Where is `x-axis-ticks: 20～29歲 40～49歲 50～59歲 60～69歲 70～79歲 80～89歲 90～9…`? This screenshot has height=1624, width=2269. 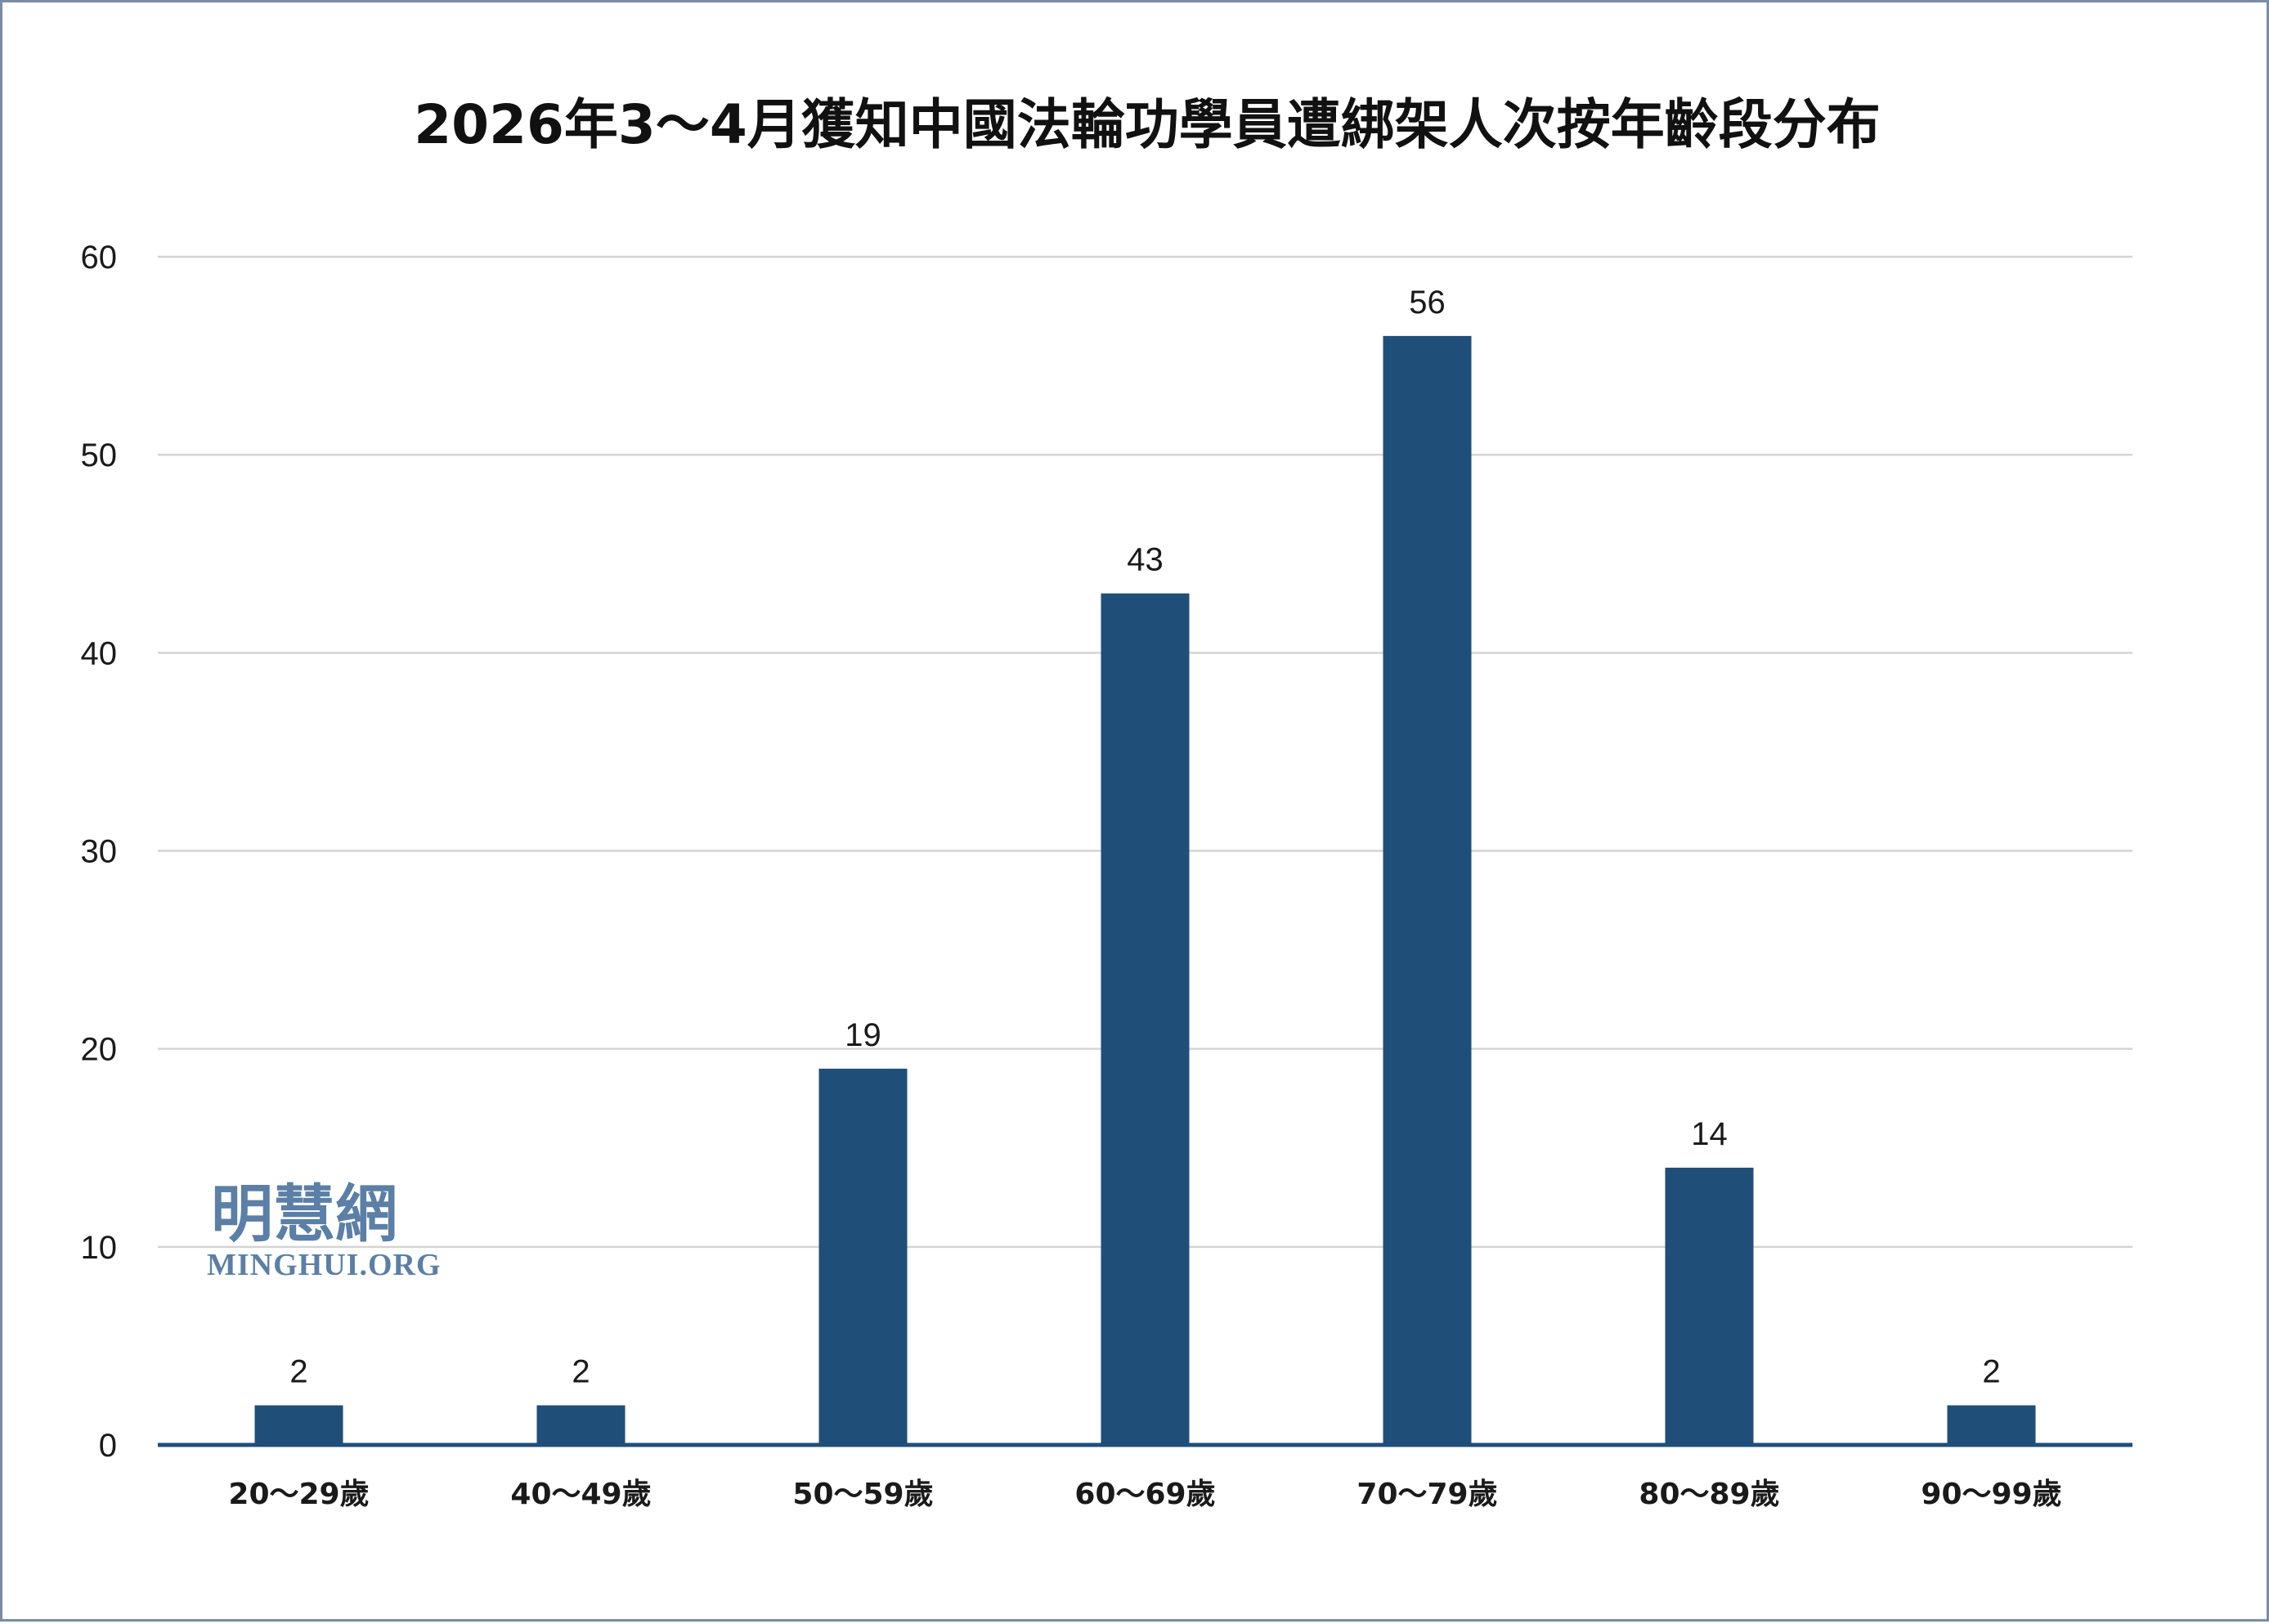
x-axis-ticks: 20～29歲 40～49歲 50～59歲 60～69歲 70～79歲 80～89歲 90～9… is located at coordinates (1144, 1495).